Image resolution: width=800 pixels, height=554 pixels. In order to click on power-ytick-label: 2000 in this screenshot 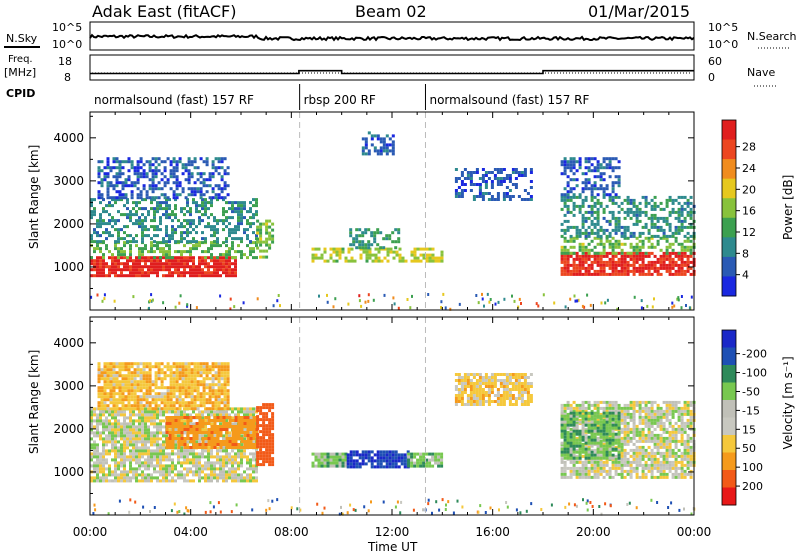, I will do `click(68, 224)`.